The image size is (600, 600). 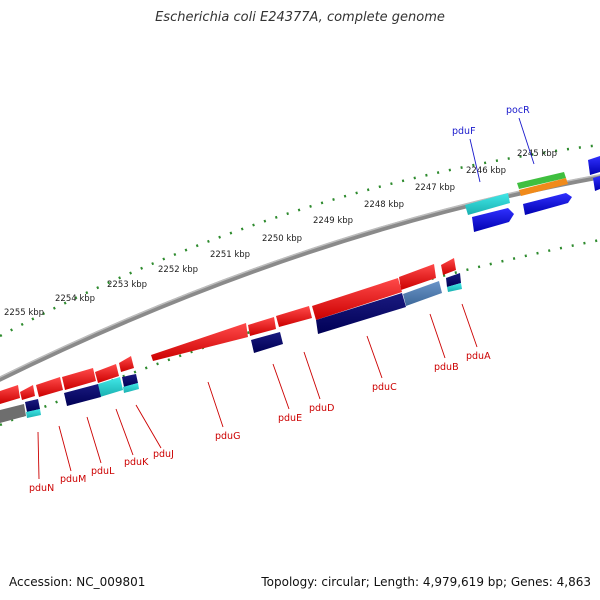 What do you see at coordinates (384, 205) in the screenshot?
I see `scale-label: 2248 kbp` at bounding box center [384, 205].